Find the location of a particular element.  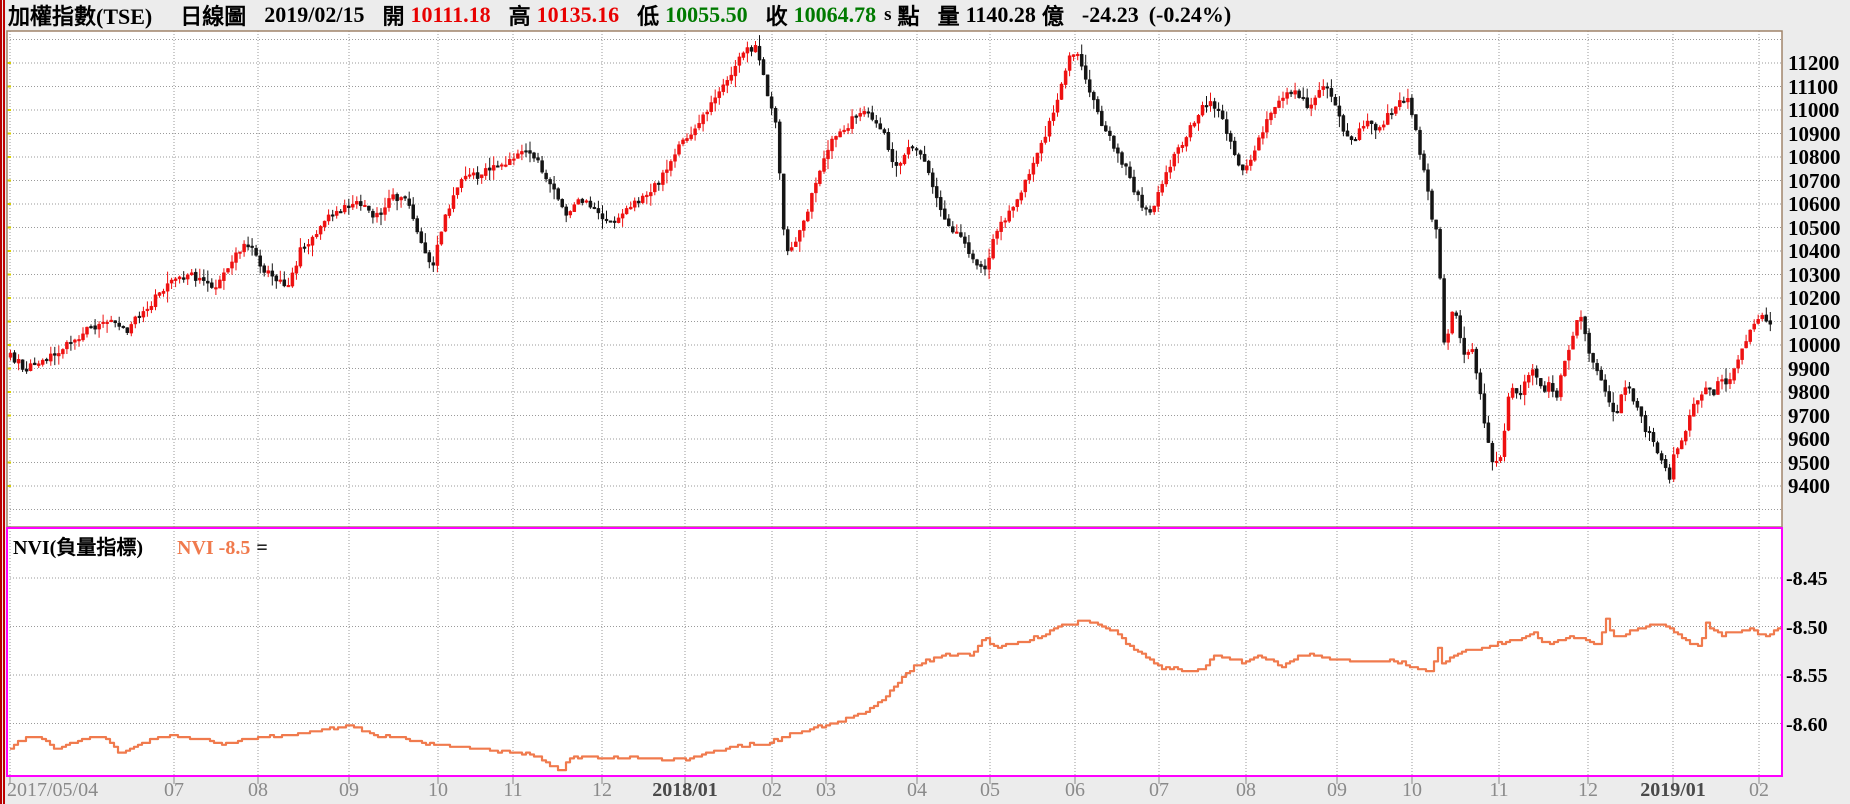

x-axis-tick-marks is located at coordinates (884, 780).